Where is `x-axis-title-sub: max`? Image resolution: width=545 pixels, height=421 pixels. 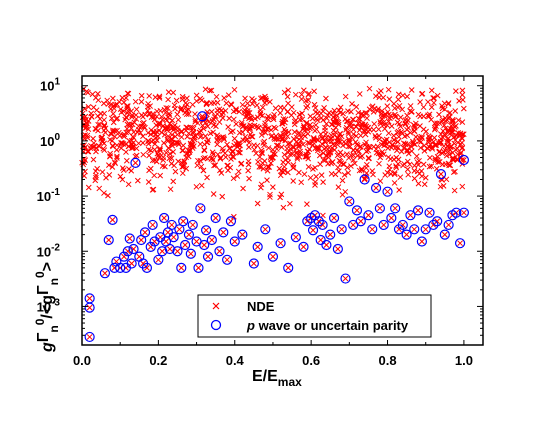
x-axis-title-sub: max is located at coordinates (290, 382).